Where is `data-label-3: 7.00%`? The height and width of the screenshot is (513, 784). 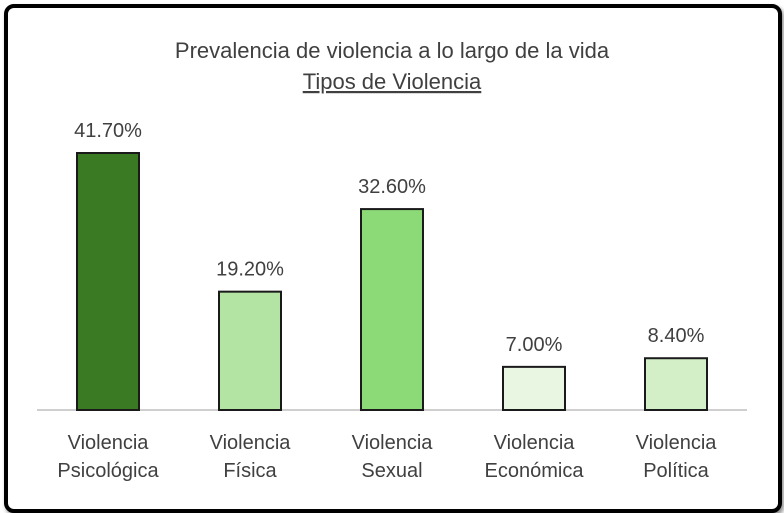
data-label-3: 7.00% is located at coordinates (534, 345).